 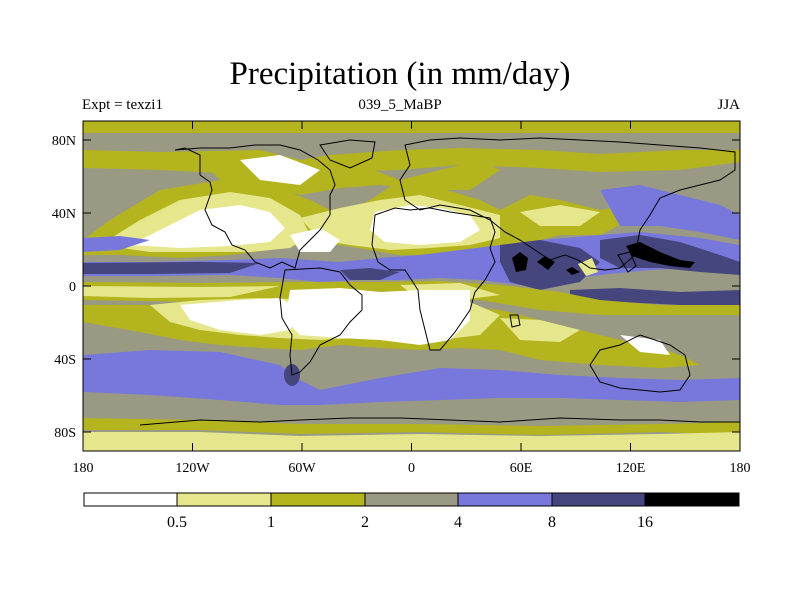 What do you see at coordinates (433, 279) in the screenshot?
I see `coast-africa` at bounding box center [433, 279].